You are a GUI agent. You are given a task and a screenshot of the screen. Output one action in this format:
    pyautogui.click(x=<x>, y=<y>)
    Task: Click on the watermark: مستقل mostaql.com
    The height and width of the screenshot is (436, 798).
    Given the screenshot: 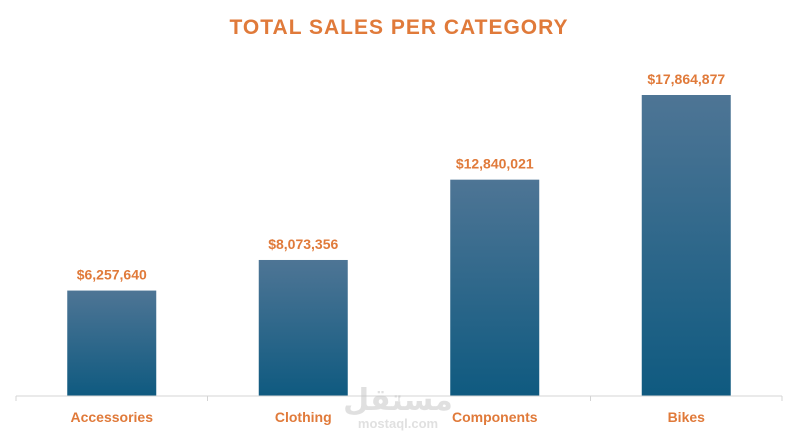 What is the action you would take?
    pyautogui.click(x=398, y=407)
    